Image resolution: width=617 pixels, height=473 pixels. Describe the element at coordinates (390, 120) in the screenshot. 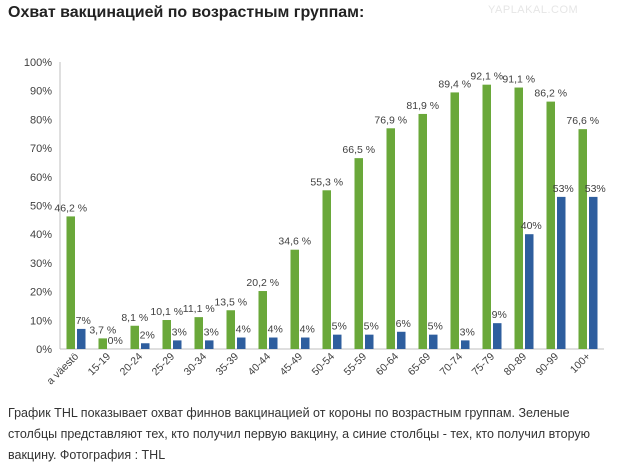

I see `data-label-first-dose: 76,9 %` at that location.